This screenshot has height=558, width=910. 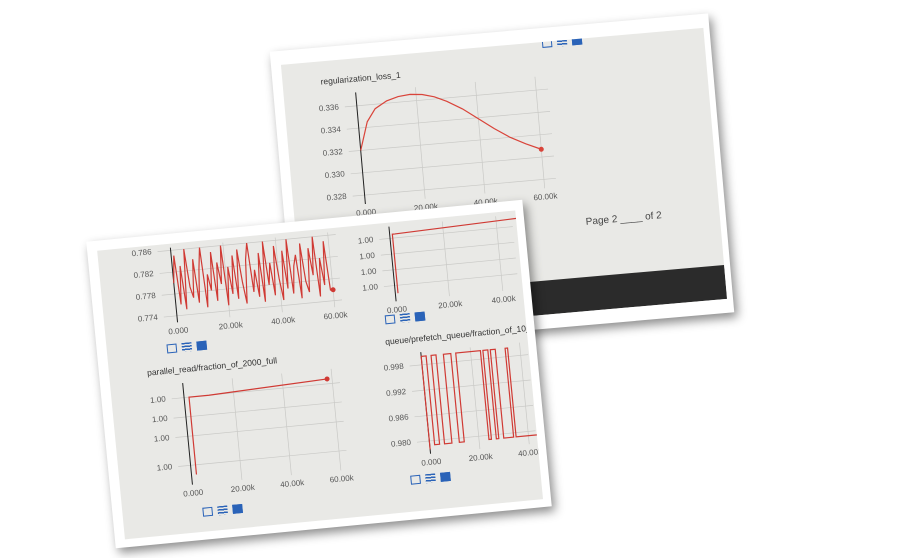 What do you see at coordinates (330, 130) in the screenshot?
I see `y-tick-label: 0.334` at bounding box center [330, 130].